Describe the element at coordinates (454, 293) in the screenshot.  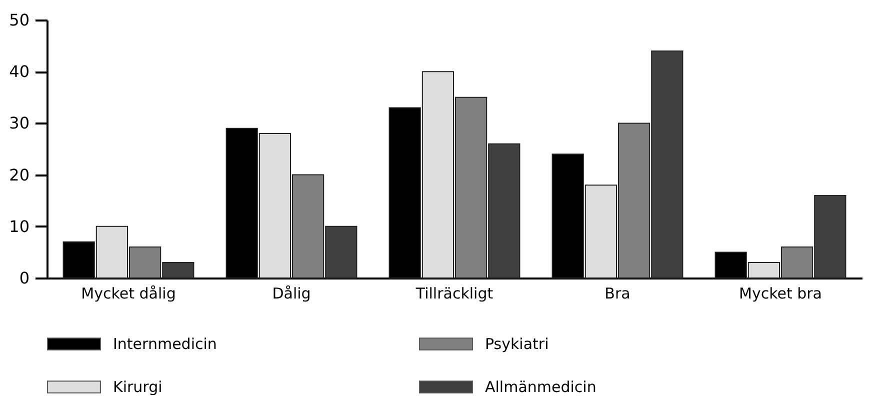
I see `x-tick-label: Tillräckligt` at that location.